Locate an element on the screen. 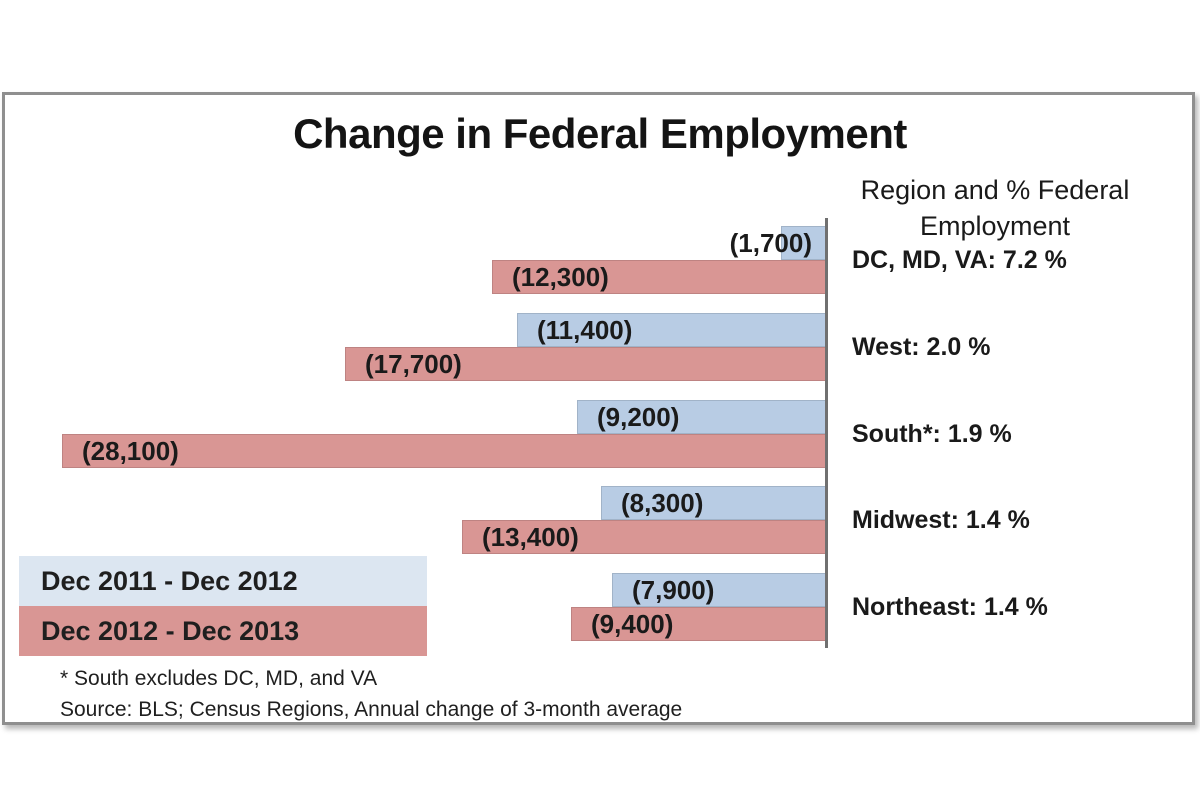  legend-item-dec2011-dec2012: Dec 2011 - Dec 2012 is located at coordinates (223, 581).